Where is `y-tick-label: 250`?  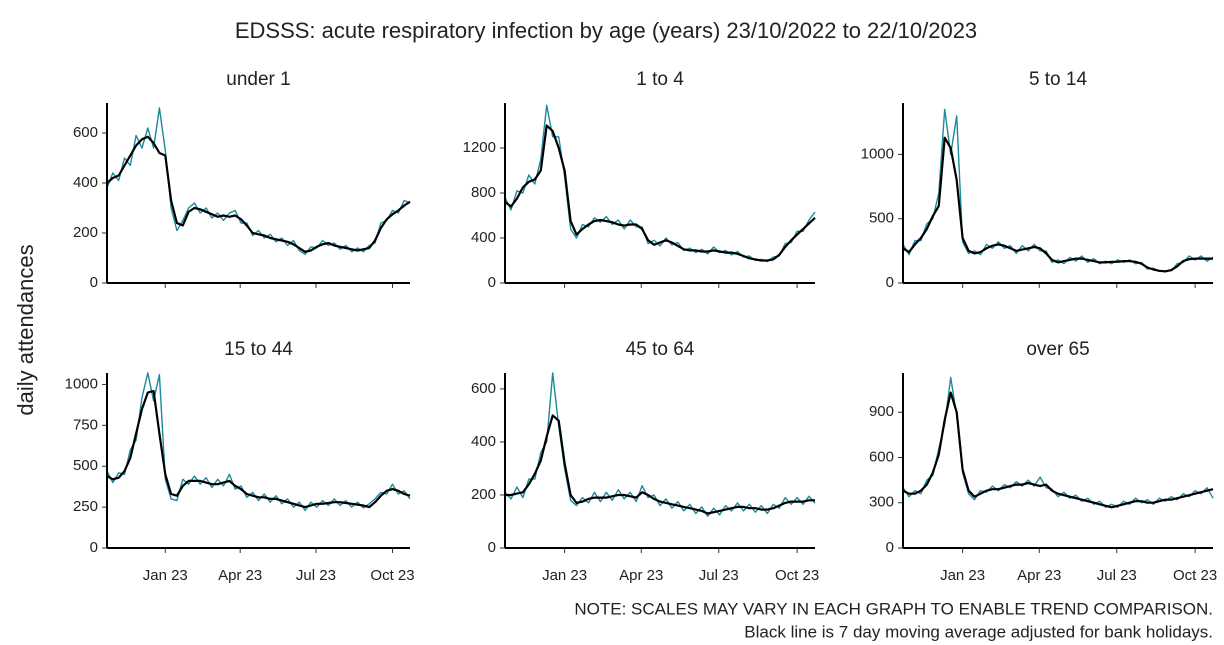
y-tick-label: 250 is located at coordinates (85, 506).